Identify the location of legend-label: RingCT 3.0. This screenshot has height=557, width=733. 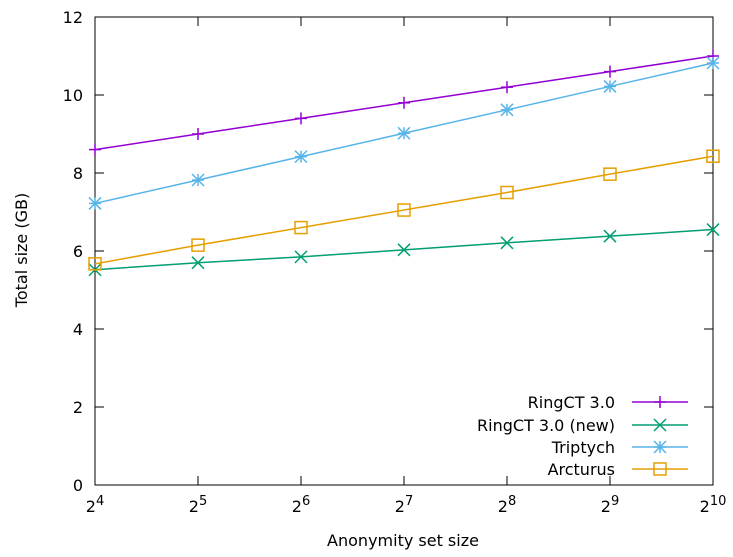
(571, 402).